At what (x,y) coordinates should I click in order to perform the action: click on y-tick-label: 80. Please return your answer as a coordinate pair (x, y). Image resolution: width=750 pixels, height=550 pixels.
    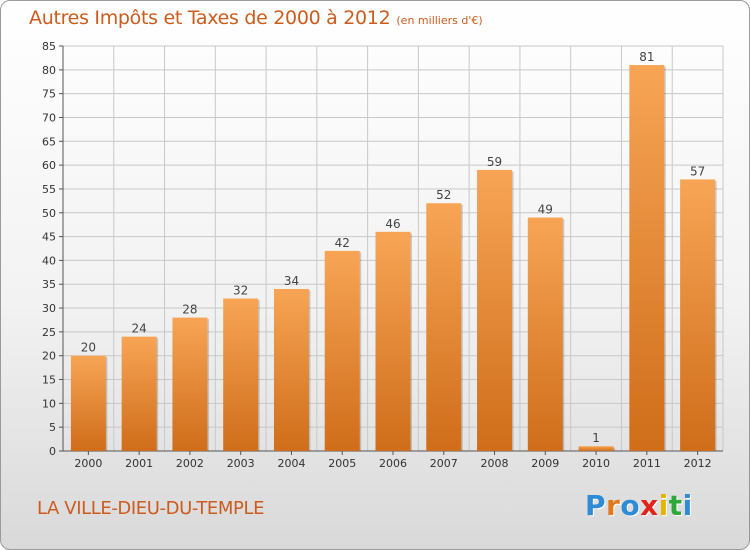
    Looking at the image, I should click on (49, 70).